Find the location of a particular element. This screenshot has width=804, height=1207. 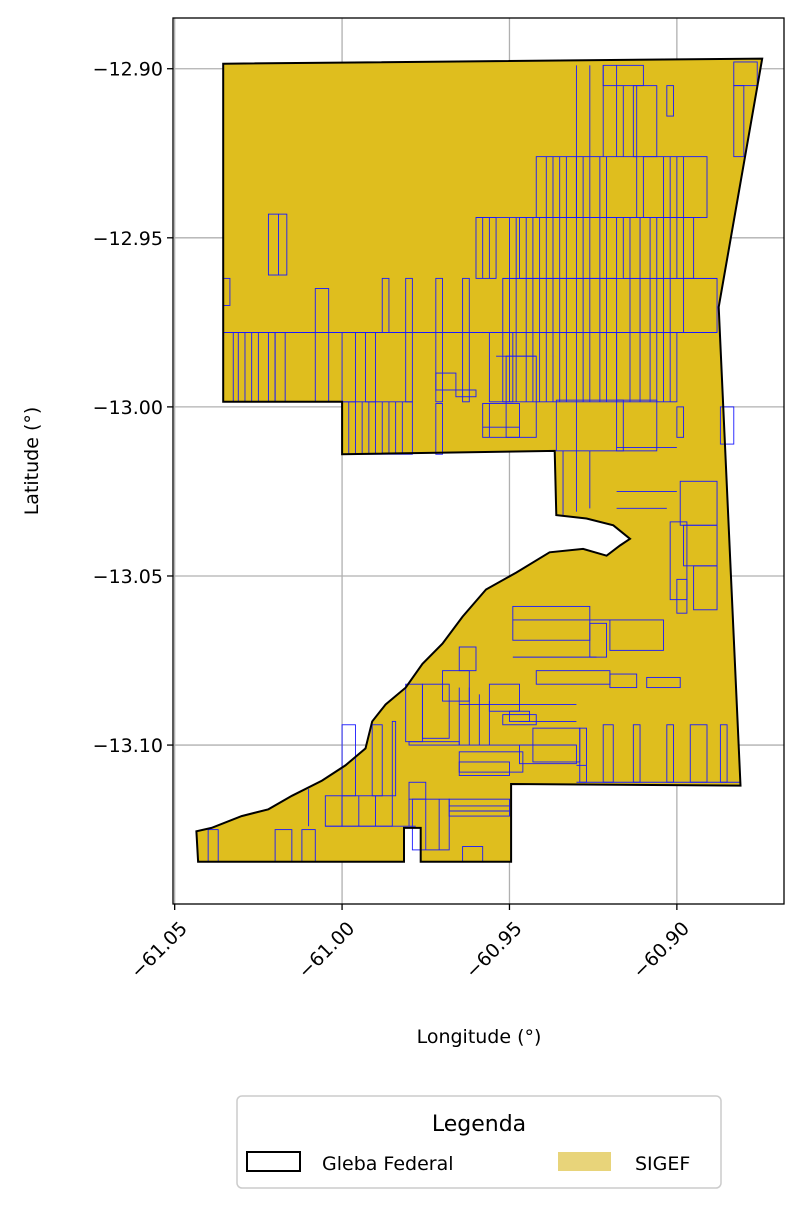

y-axis-ticks: −12.90 −12.95 −13.00 −13.05 −13.10 is located at coordinates (133, 408).